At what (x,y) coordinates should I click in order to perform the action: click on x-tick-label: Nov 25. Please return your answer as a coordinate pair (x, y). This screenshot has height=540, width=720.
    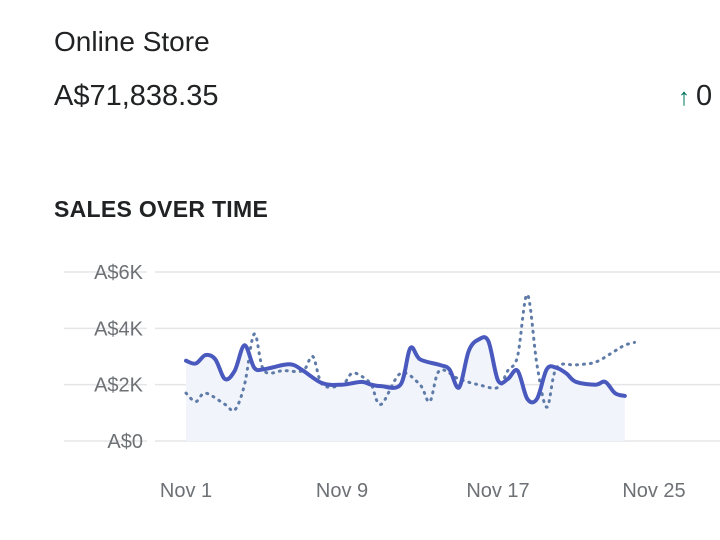
    Looking at the image, I should click on (653, 491).